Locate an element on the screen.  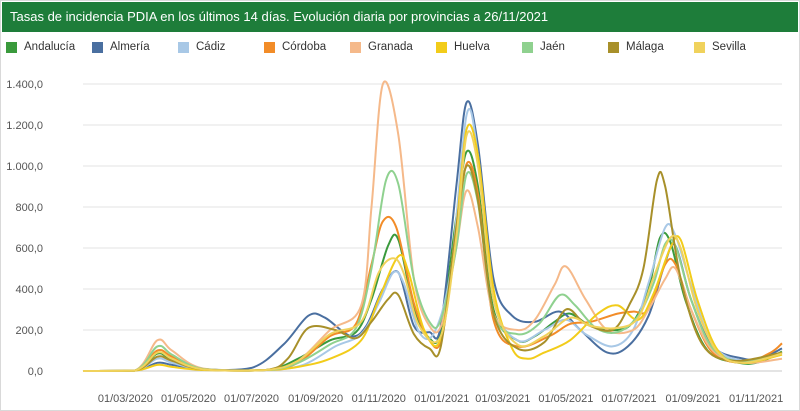
legend-label: Málaga is located at coordinates (645, 47).